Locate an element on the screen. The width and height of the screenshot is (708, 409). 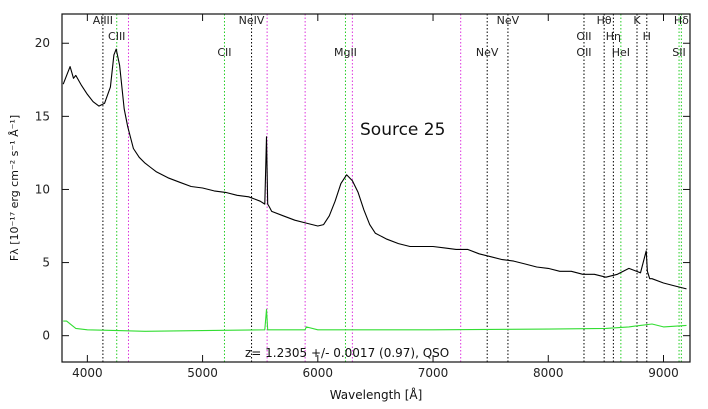
line-marker-label: CII is located at coordinates (224, 52).